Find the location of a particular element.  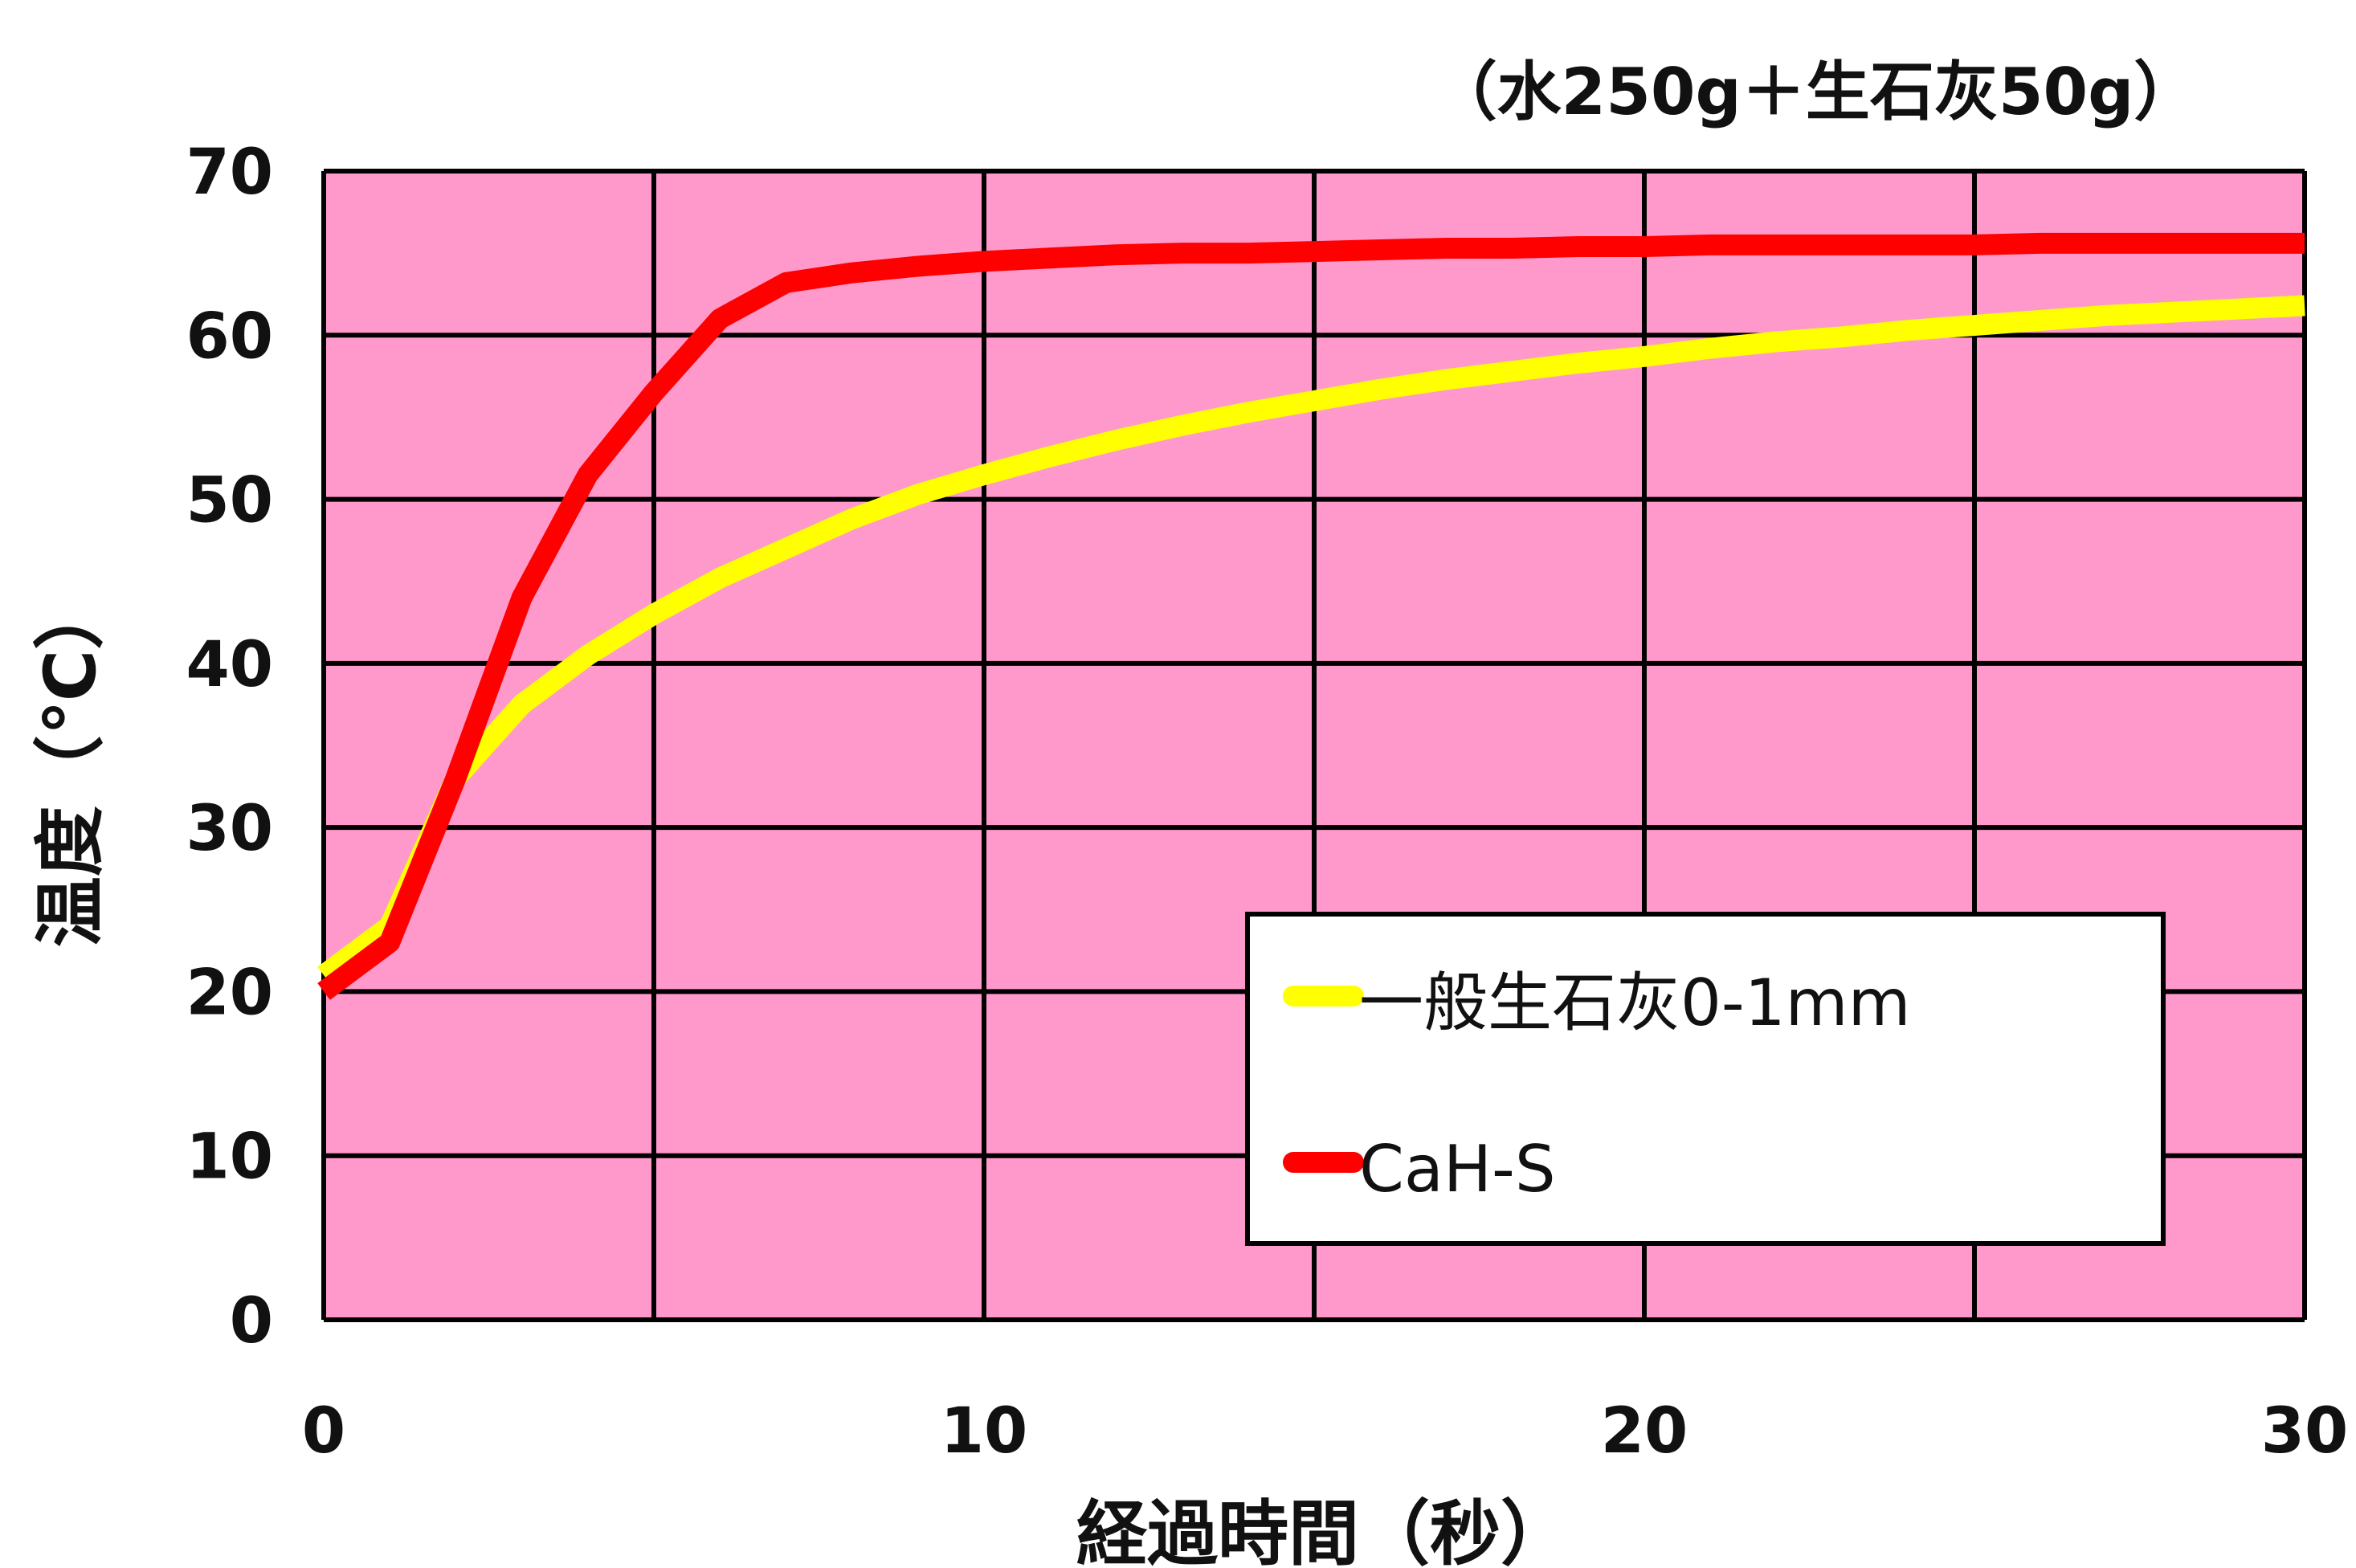

y-axis-label: 温度（℃） is located at coordinates (71, 763).